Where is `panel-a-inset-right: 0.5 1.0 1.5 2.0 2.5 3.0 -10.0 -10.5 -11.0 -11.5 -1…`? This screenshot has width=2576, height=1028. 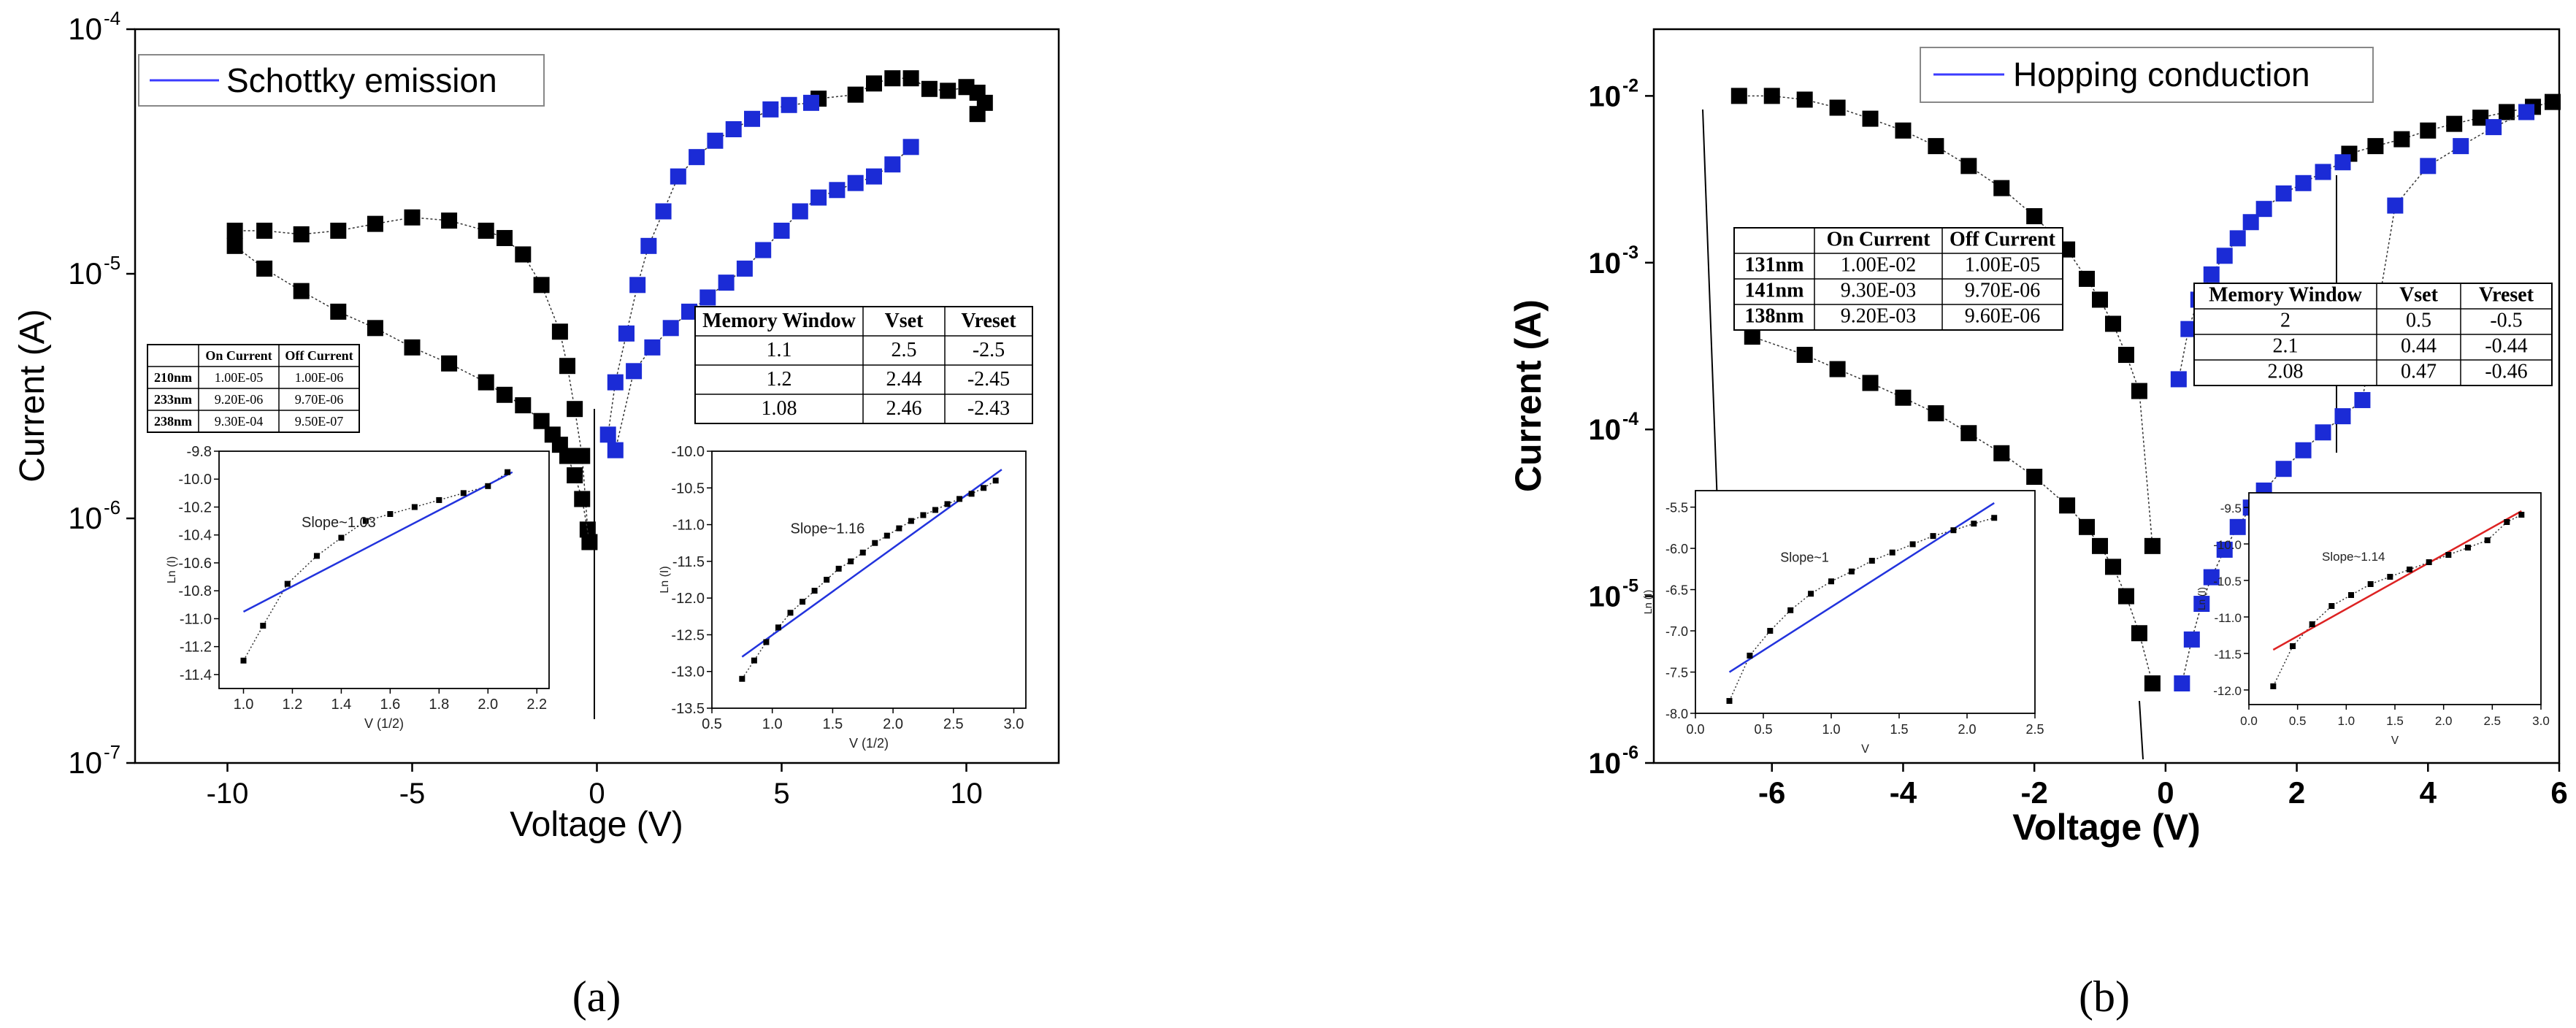
panel-a-inset-right: 0.5 1.0 1.5 2.0 2.5 3.0 -10.0 -10.5 -11.0 -11.5 -1… is located at coordinates (843, 597).